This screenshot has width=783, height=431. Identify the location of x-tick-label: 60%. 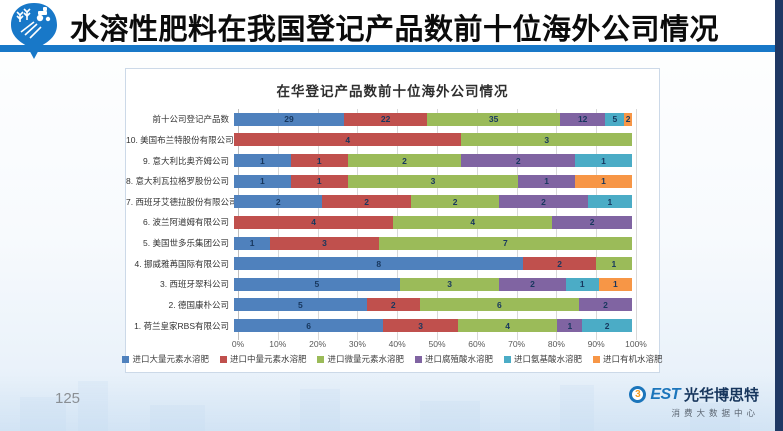
(477, 344).